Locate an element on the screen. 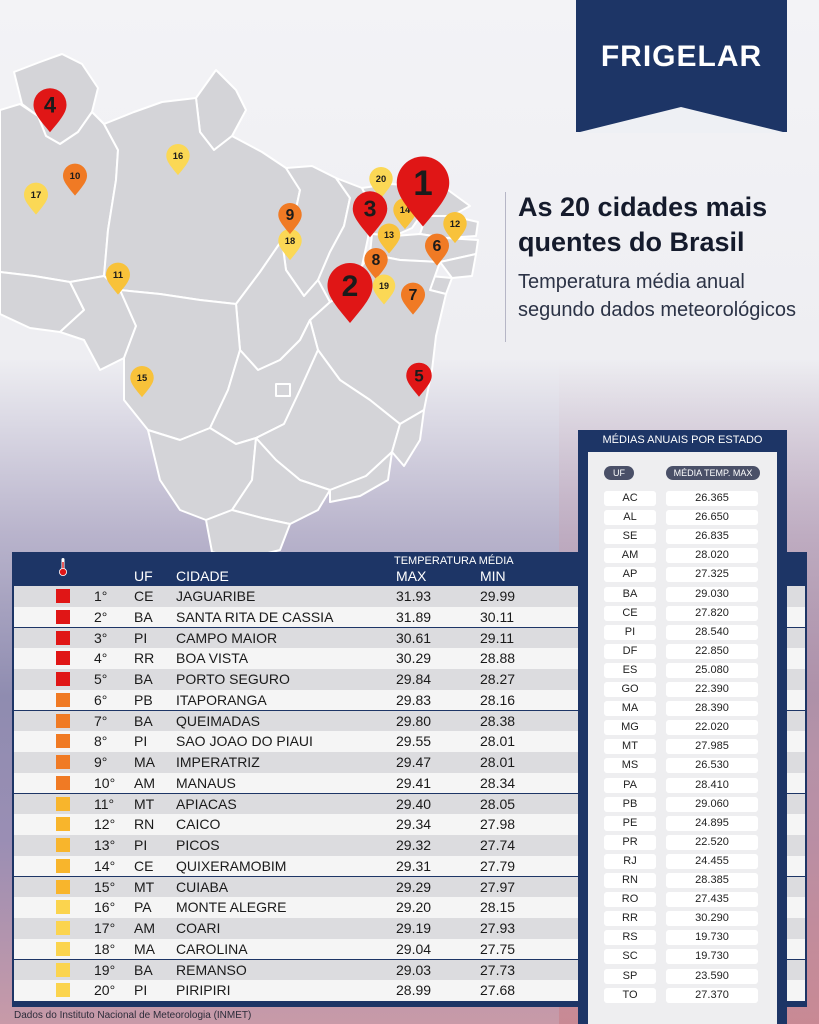 The height and width of the screenshot is (1024, 819). state-uf: RJ is located at coordinates (630, 861).